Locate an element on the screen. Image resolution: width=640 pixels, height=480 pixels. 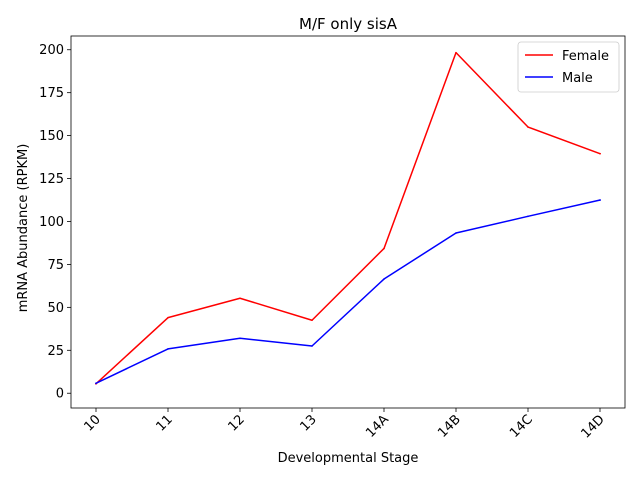
y-tick-label: 25 is located at coordinates (55, 351).